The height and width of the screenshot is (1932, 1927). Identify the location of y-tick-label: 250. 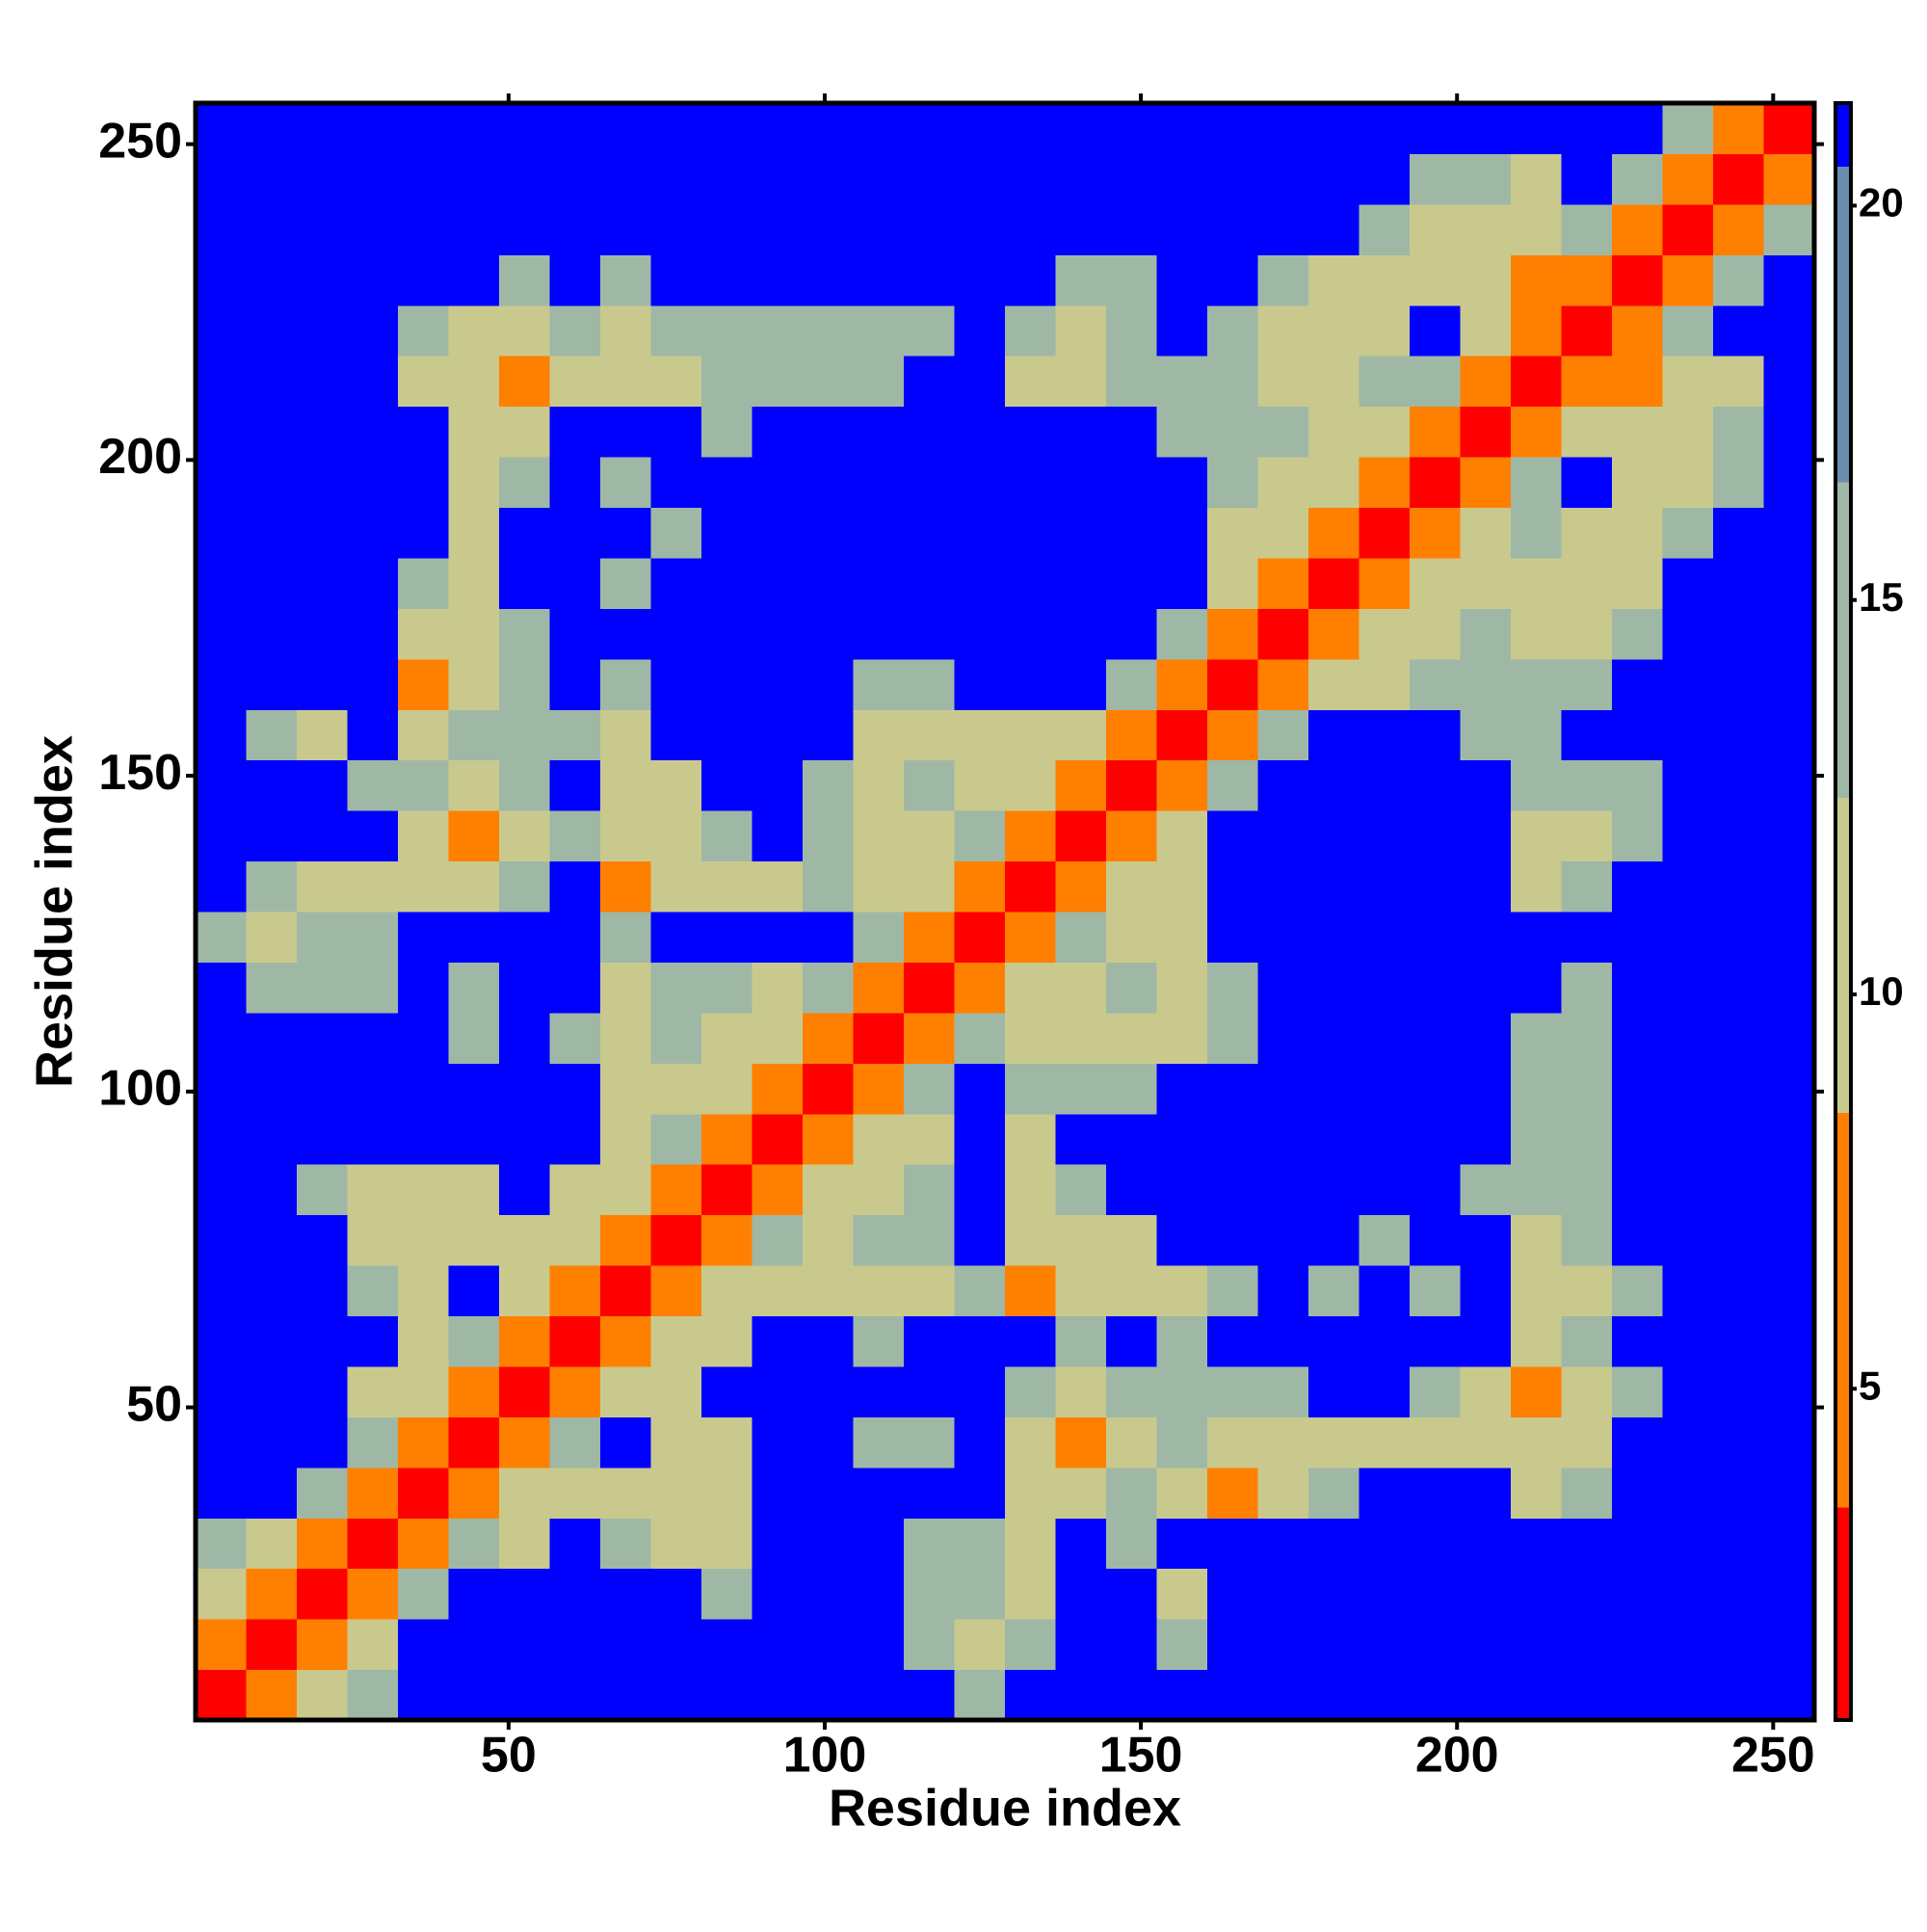
(140, 141).